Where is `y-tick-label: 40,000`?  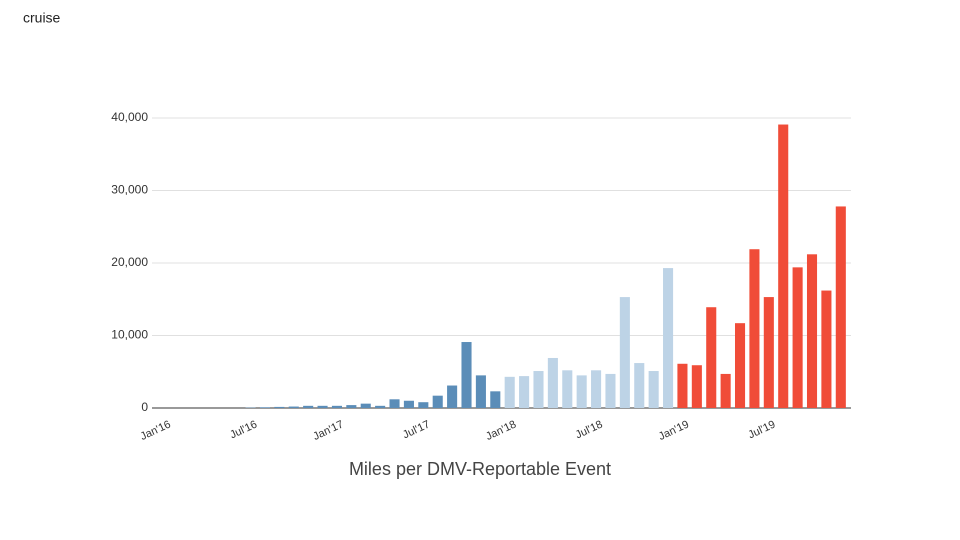 y-tick-label: 40,000 is located at coordinates (129, 117).